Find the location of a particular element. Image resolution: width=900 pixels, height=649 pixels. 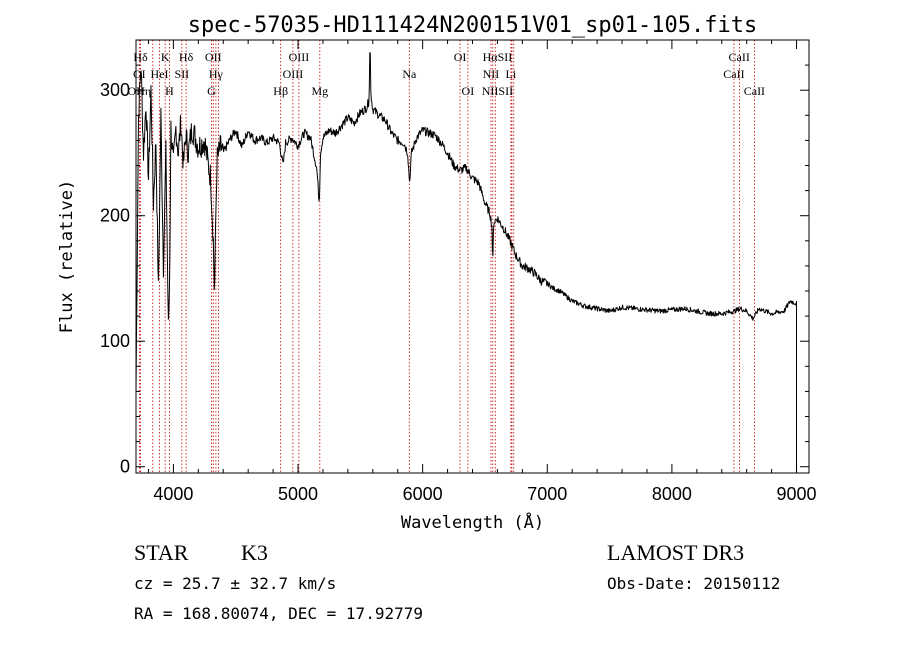

x-axis-label: Wavelength (Å) is located at coordinates (472, 522).